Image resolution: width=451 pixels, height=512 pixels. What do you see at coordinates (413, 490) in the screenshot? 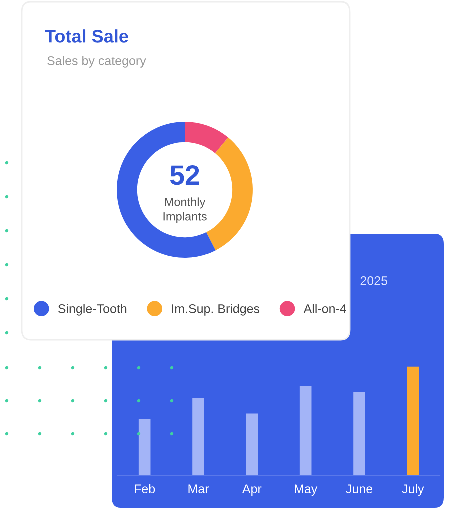
I see `x-tick-label: July` at bounding box center [413, 490].